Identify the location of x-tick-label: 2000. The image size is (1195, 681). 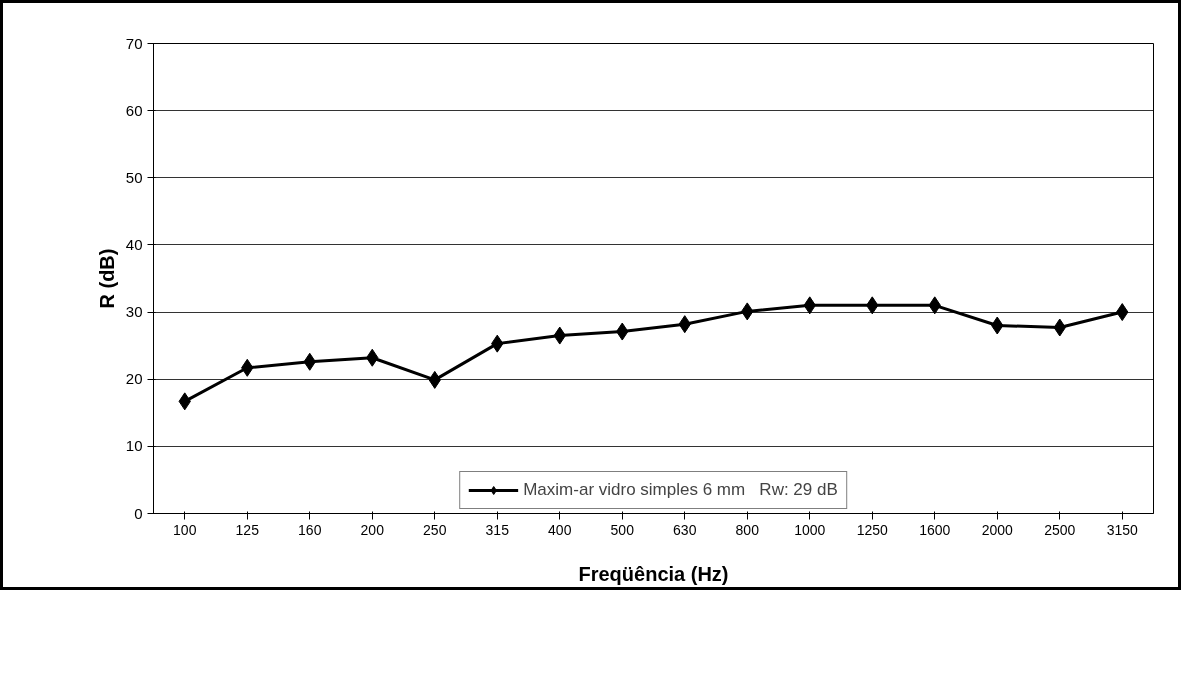
(997, 529).